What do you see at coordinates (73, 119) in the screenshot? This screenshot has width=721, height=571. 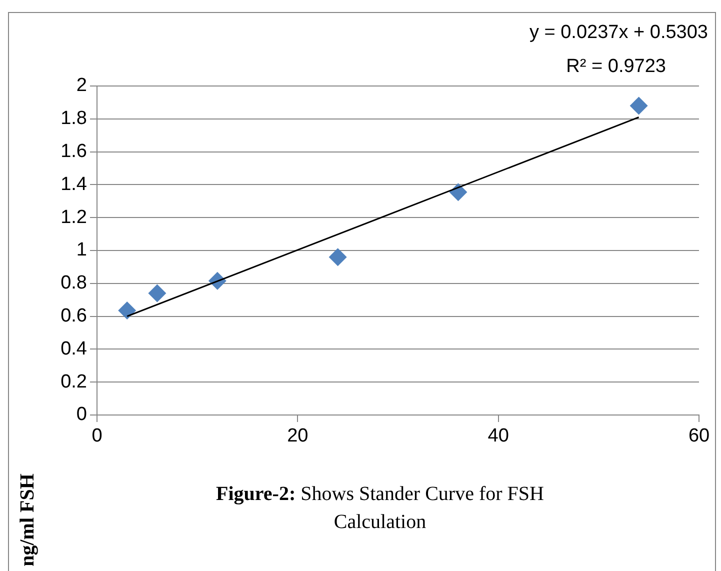 I see `y-tick-label: 1.8` at bounding box center [73, 119].